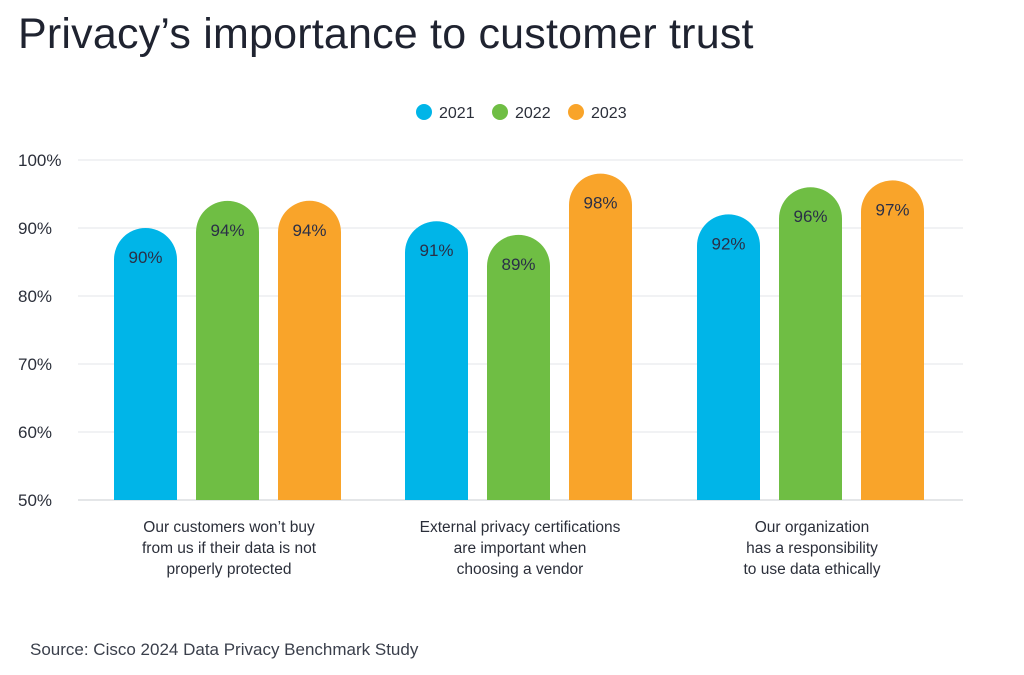 The image size is (1024, 675). I want to click on category-label: Our organization, so click(812, 527).